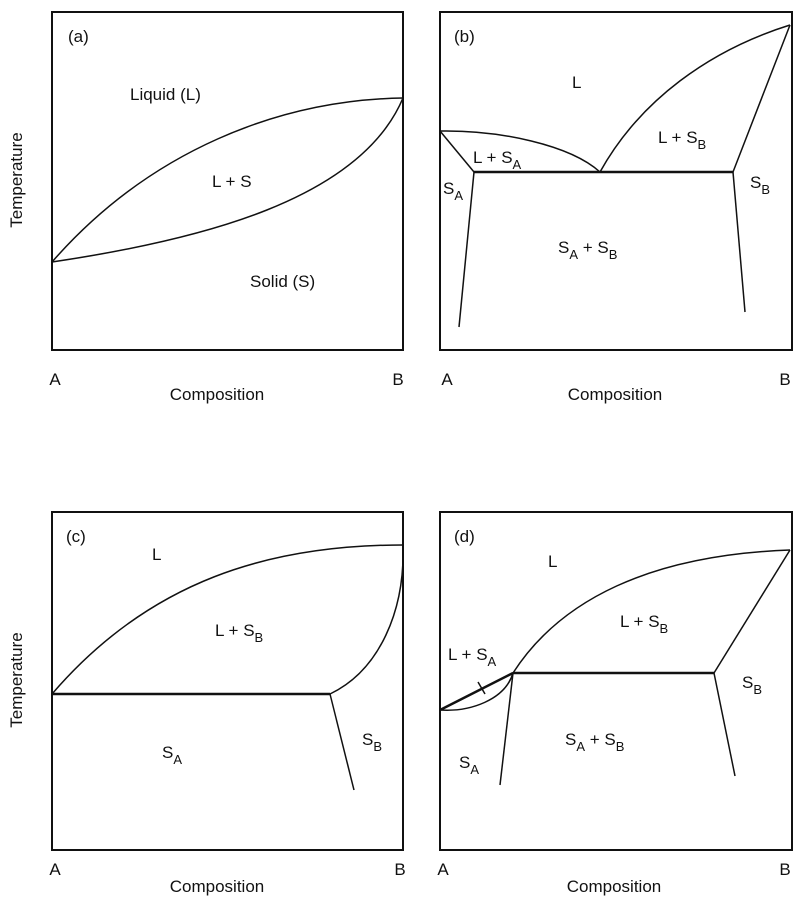  What do you see at coordinates (760, 185) in the screenshot?
I see `panel-b-sb-label: SB` at bounding box center [760, 185].